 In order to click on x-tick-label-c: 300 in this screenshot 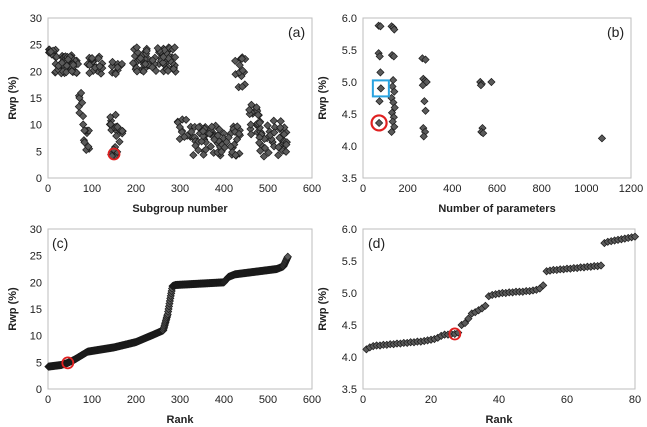, I will do `click(180, 400)`.